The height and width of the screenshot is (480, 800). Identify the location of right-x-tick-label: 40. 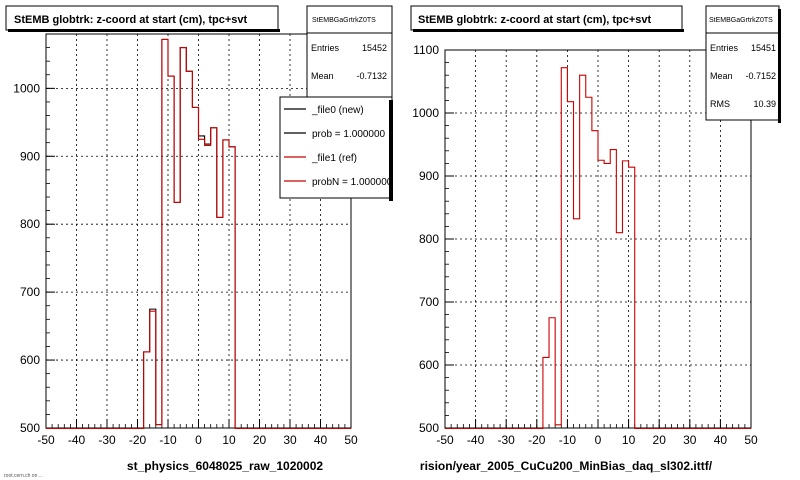
(721, 440).